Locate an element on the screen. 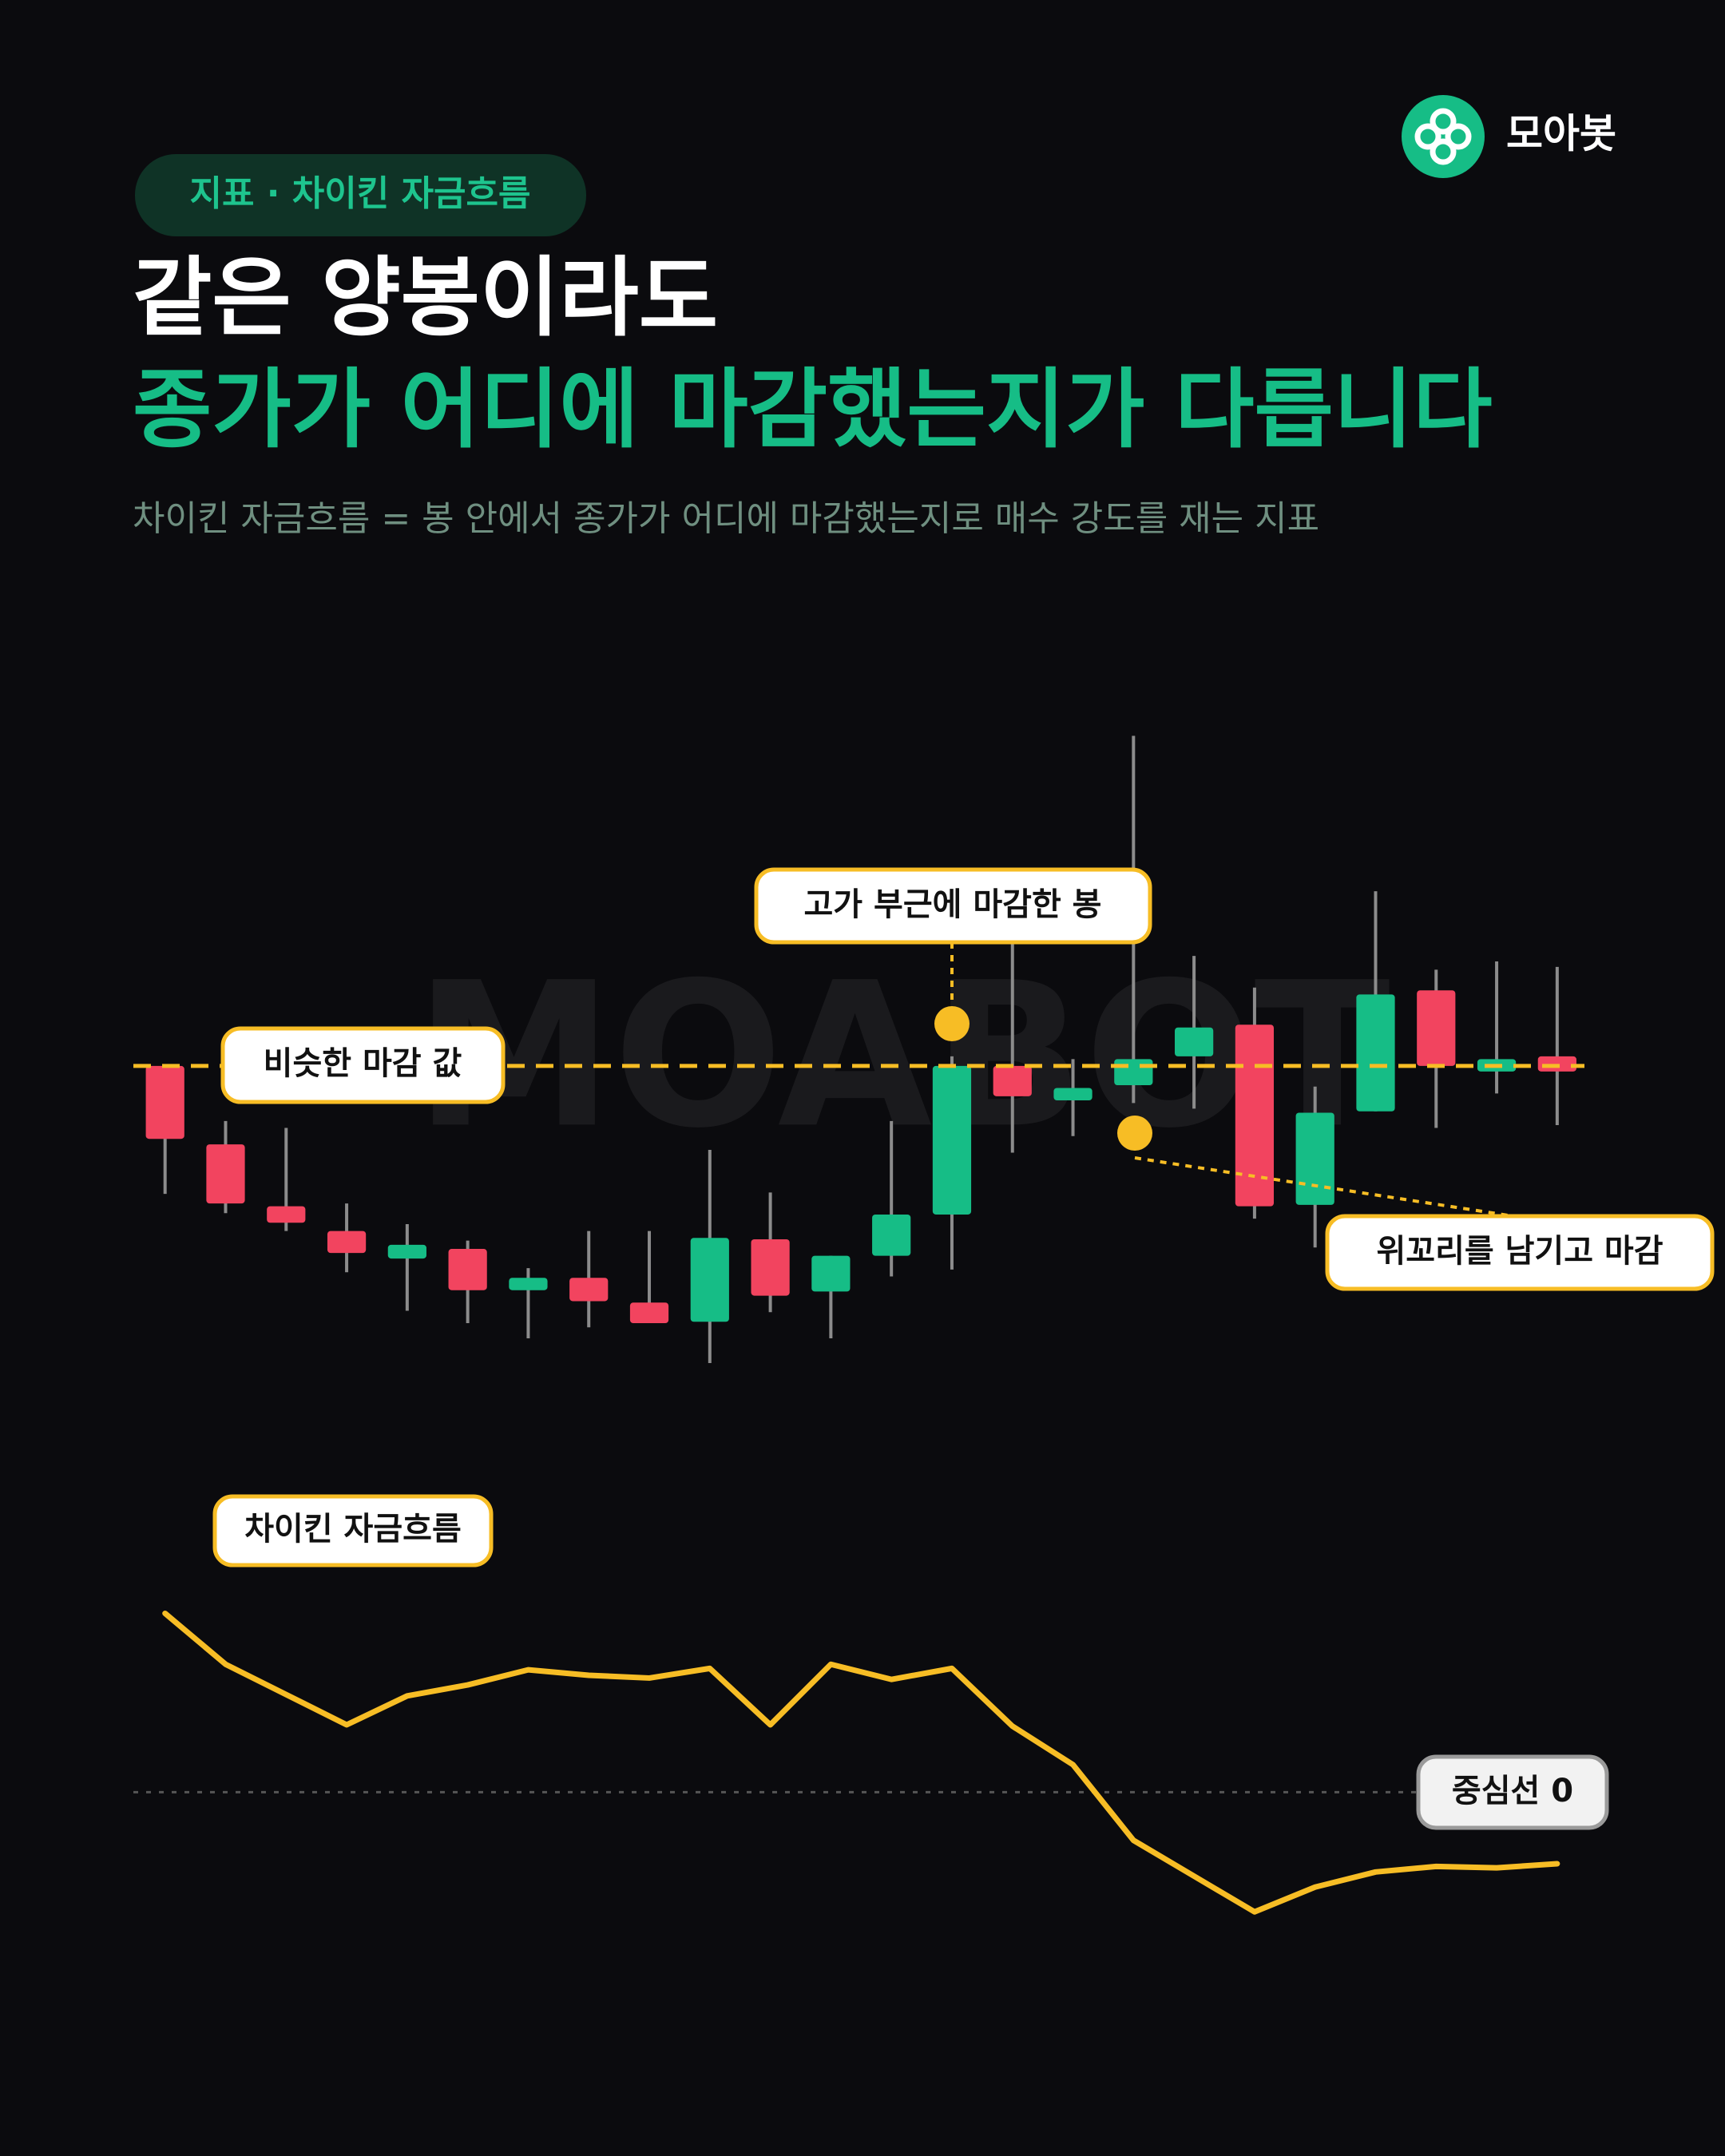 The image size is (1725, 2156). logo is located at coordinates (1444, 136).